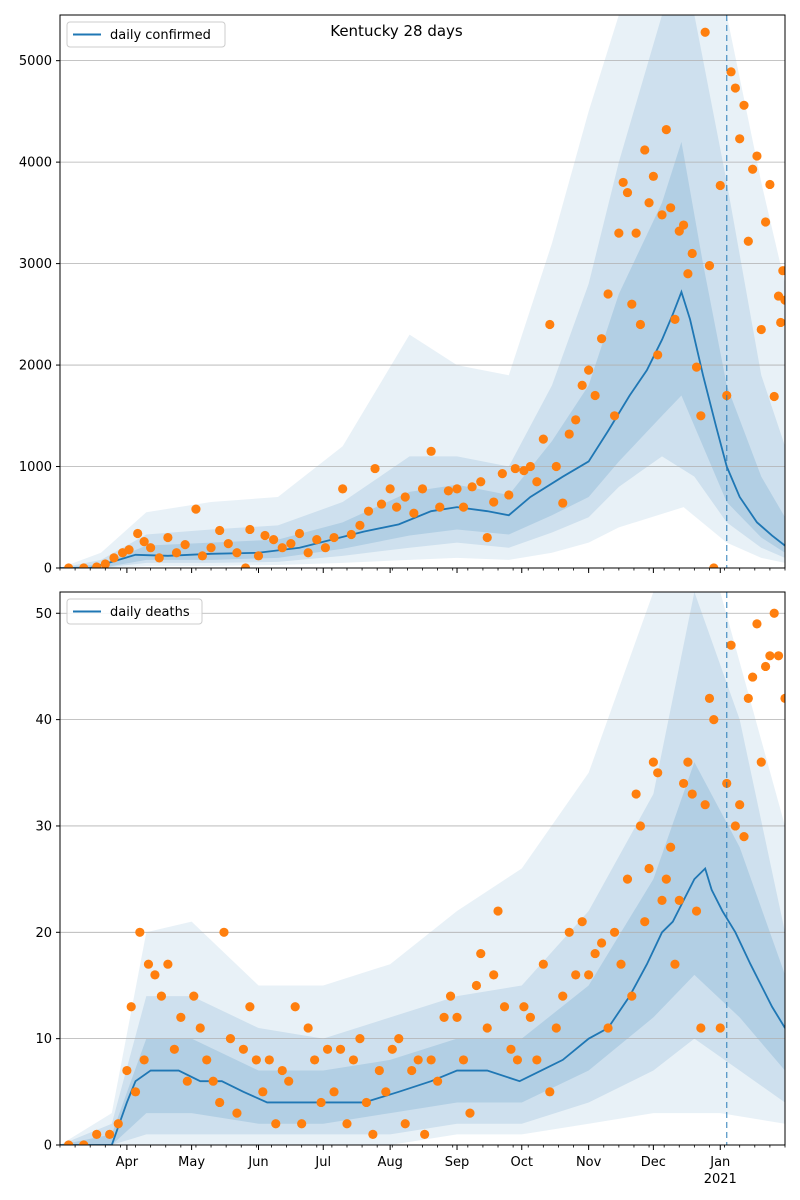  Describe the element at coordinates (146, 34) in the screenshot. I see `legend-box` at that location.